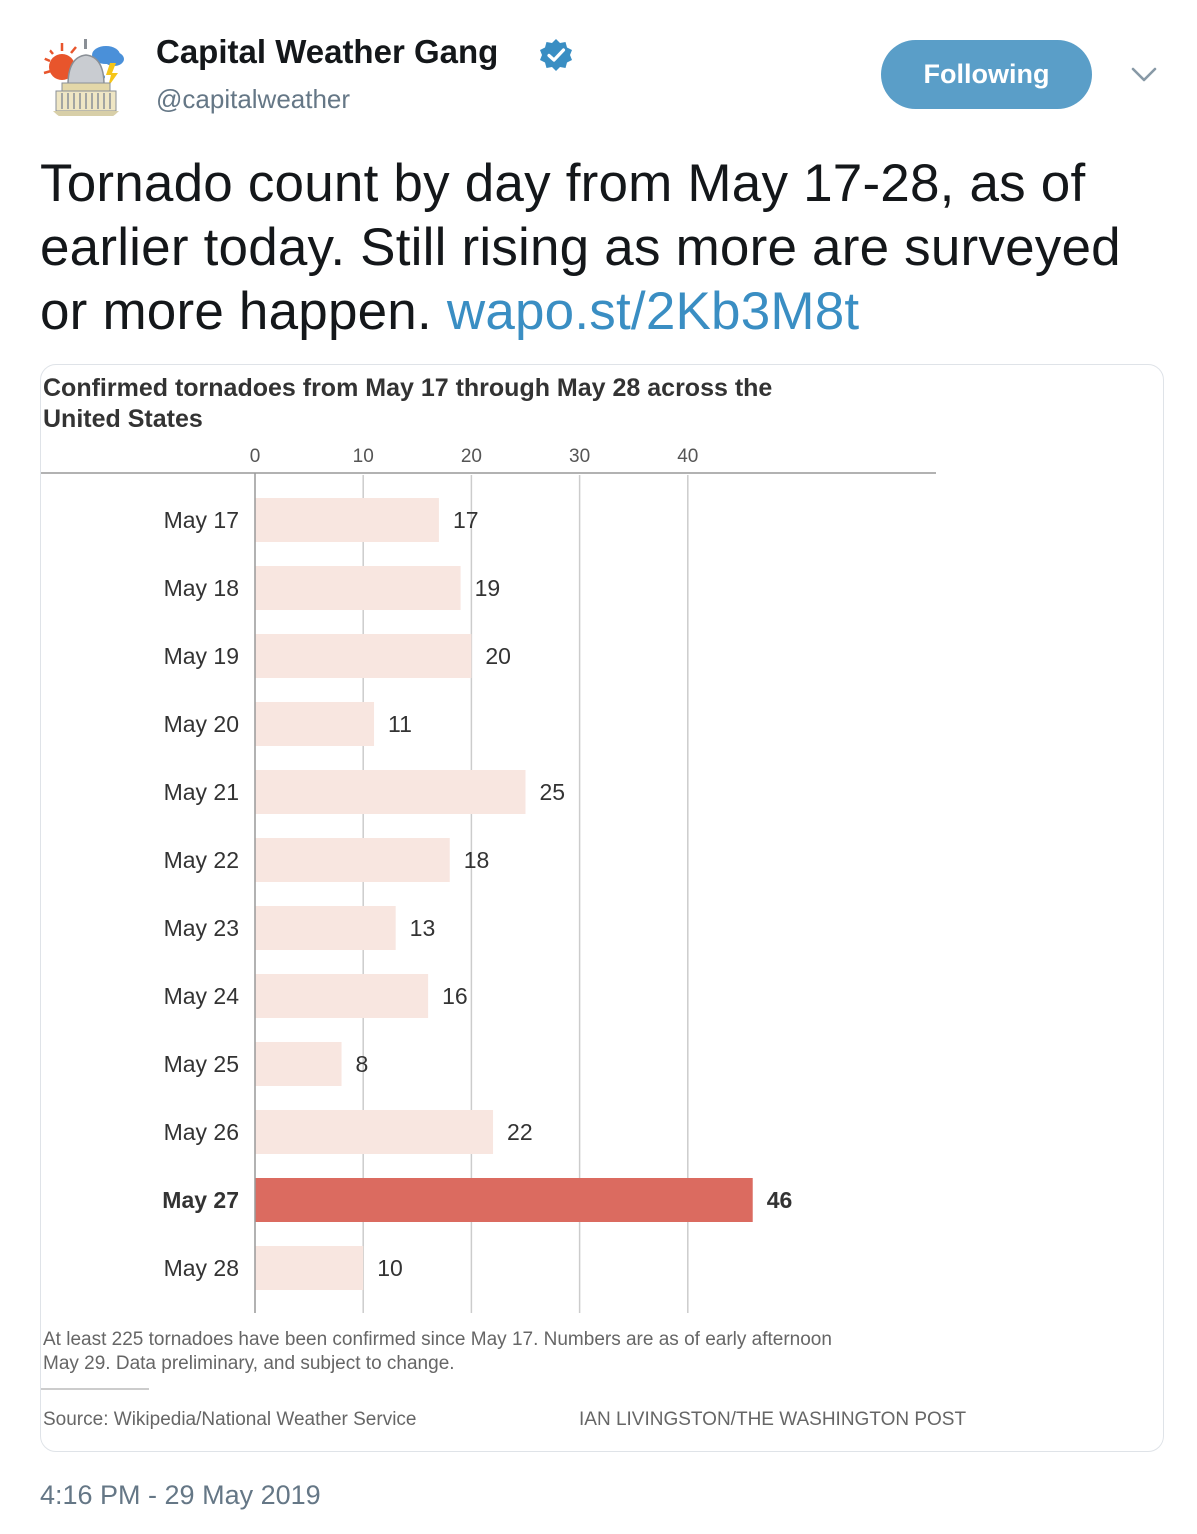 The image size is (1197, 1534). What do you see at coordinates (201, 724) in the screenshot?
I see `category-label: May 20` at bounding box center [201, 724].